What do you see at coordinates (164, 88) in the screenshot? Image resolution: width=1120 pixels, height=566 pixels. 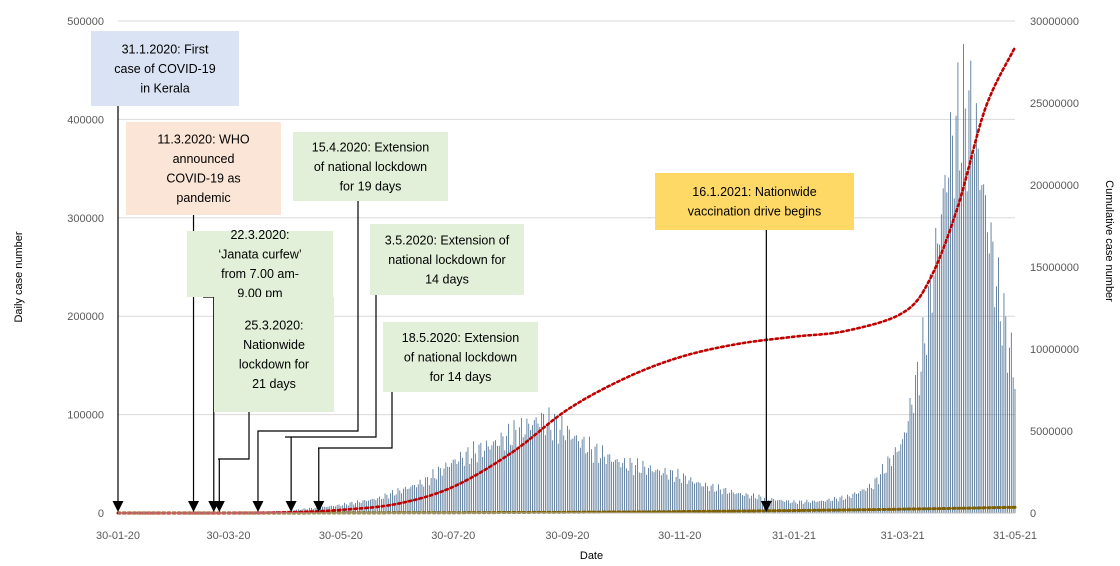 I see `annotation-text: in Kerala` at bounding box center [164, 88].